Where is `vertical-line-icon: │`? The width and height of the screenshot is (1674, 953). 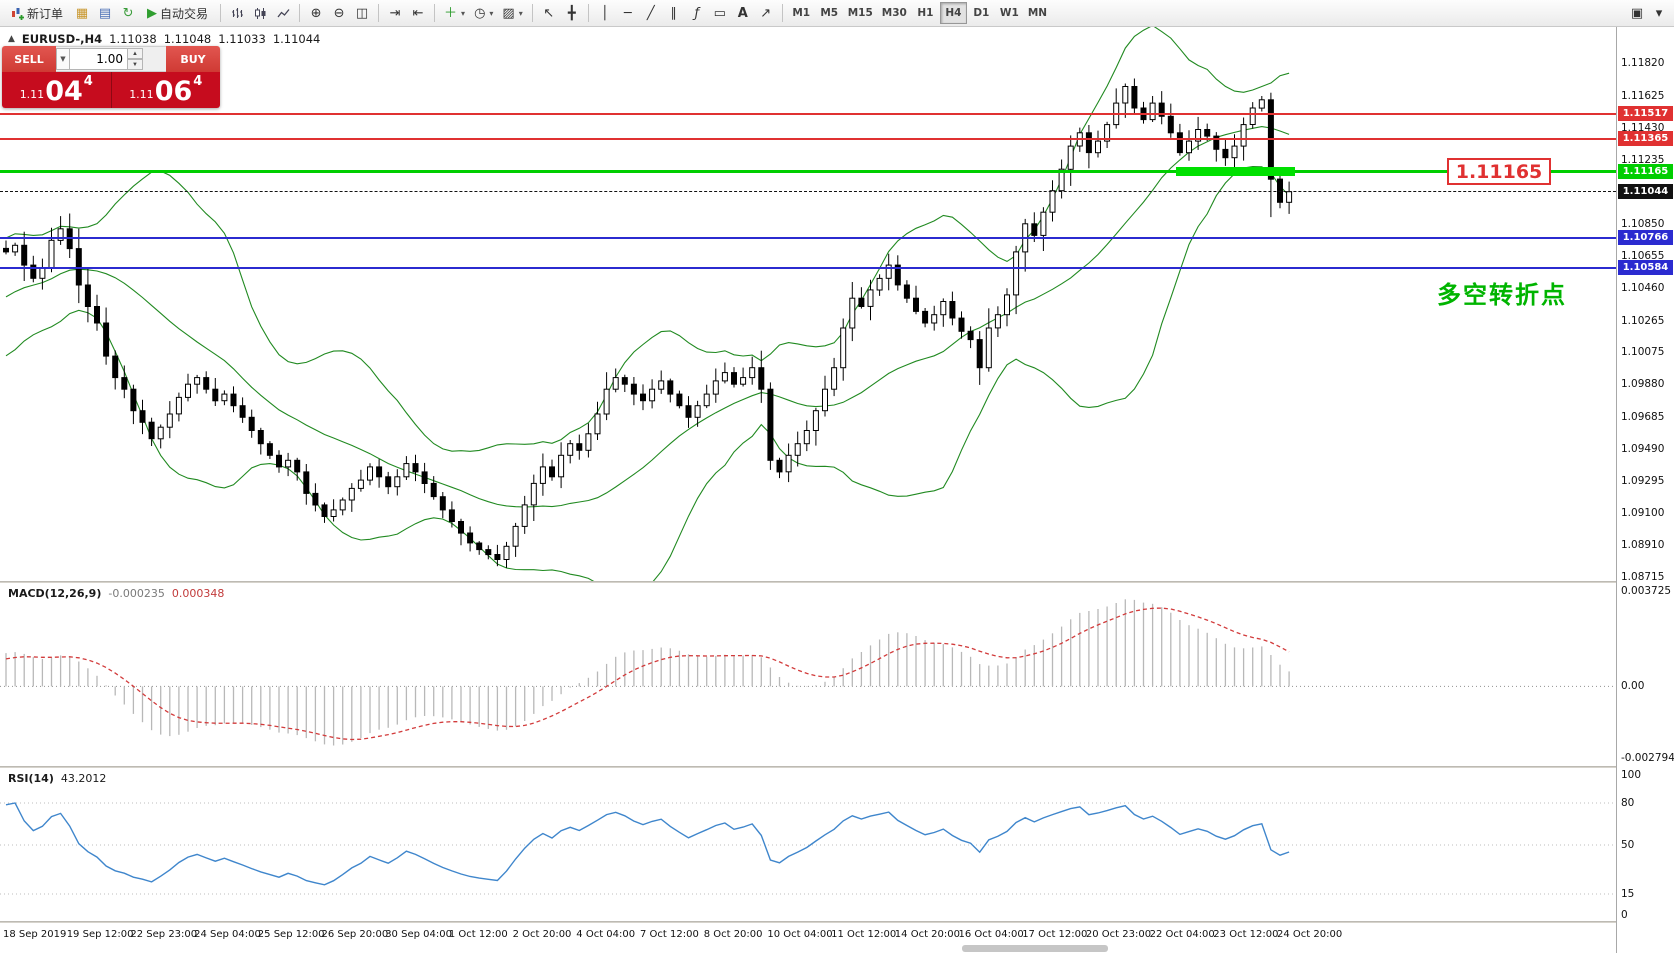
vertical-line-icon: │ is located at coordinates (604, 13).